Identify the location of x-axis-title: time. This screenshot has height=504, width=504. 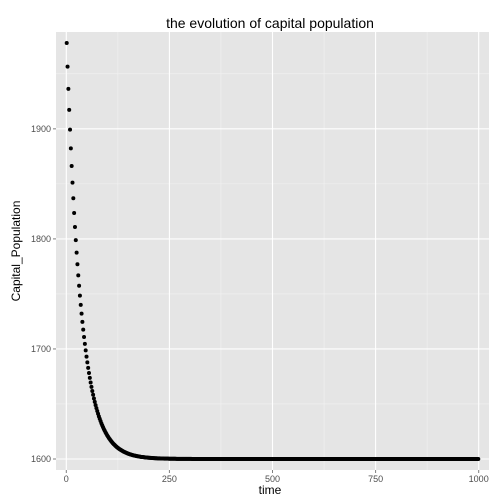
(270, 490).